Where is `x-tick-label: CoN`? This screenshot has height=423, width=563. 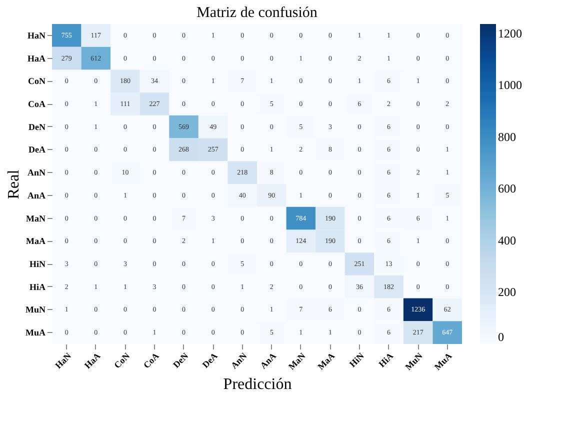 x-tick-label: CoN is located at coordinates (122, 360).